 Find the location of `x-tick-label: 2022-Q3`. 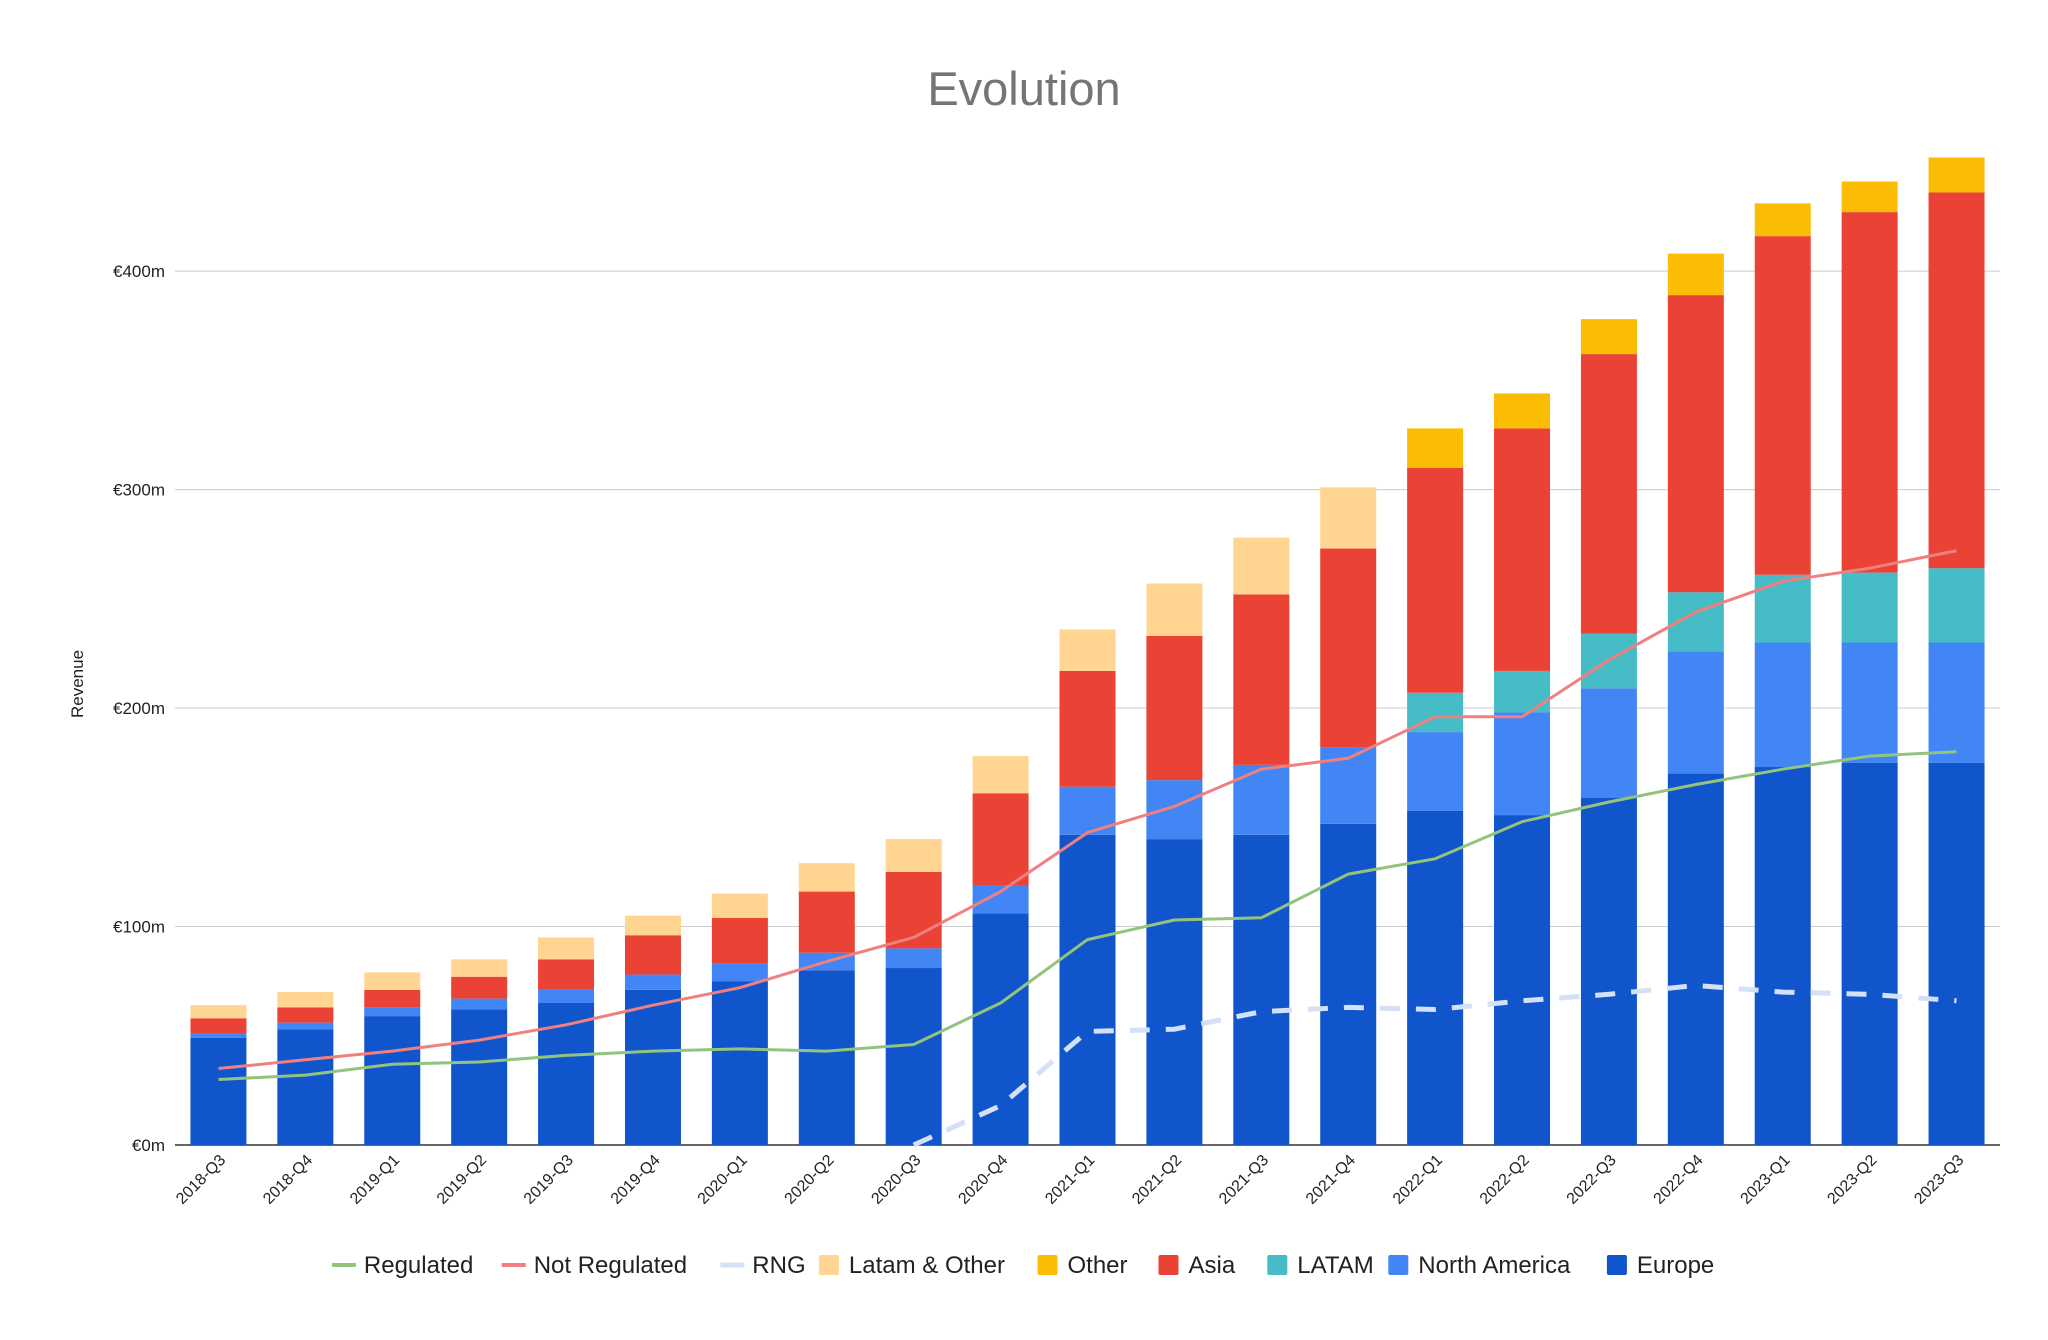

x-tick-label: 2022-Q3 is located at coordinates (1592, 1180).